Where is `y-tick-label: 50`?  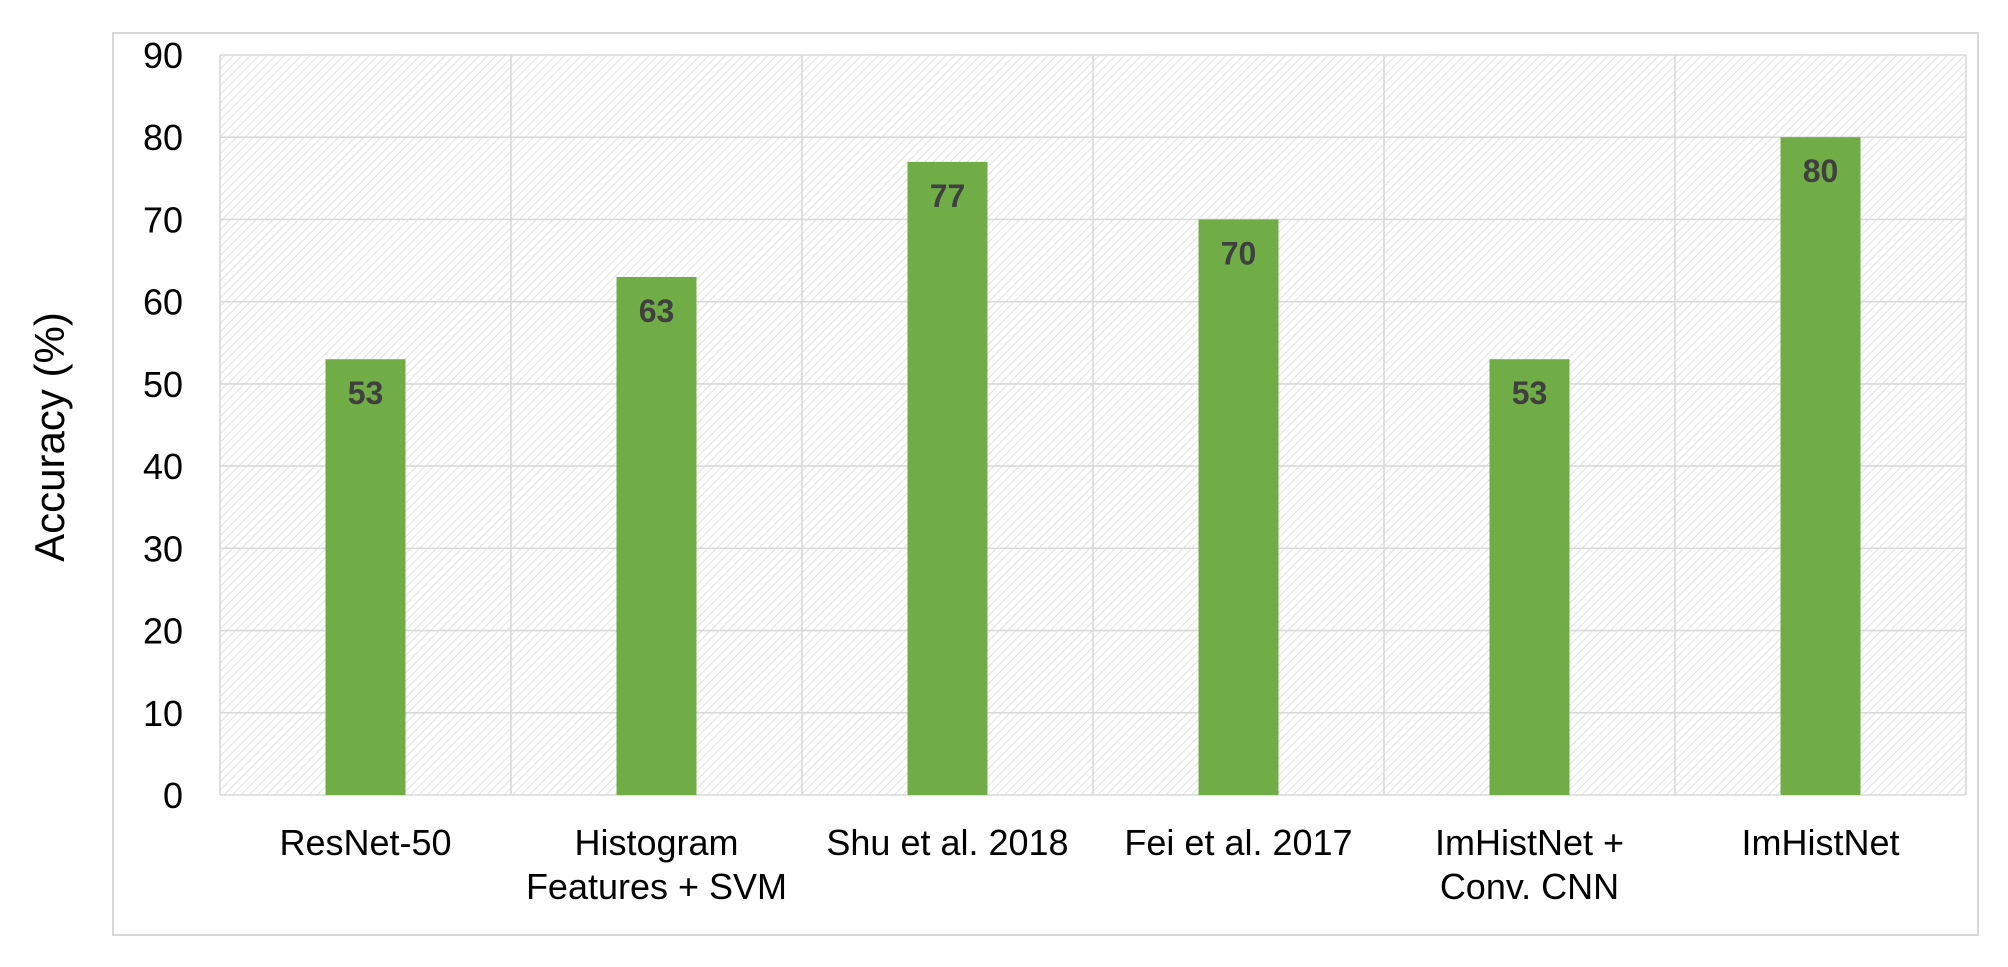 y-tick-label: 50 is located at coordinates (163, 384).